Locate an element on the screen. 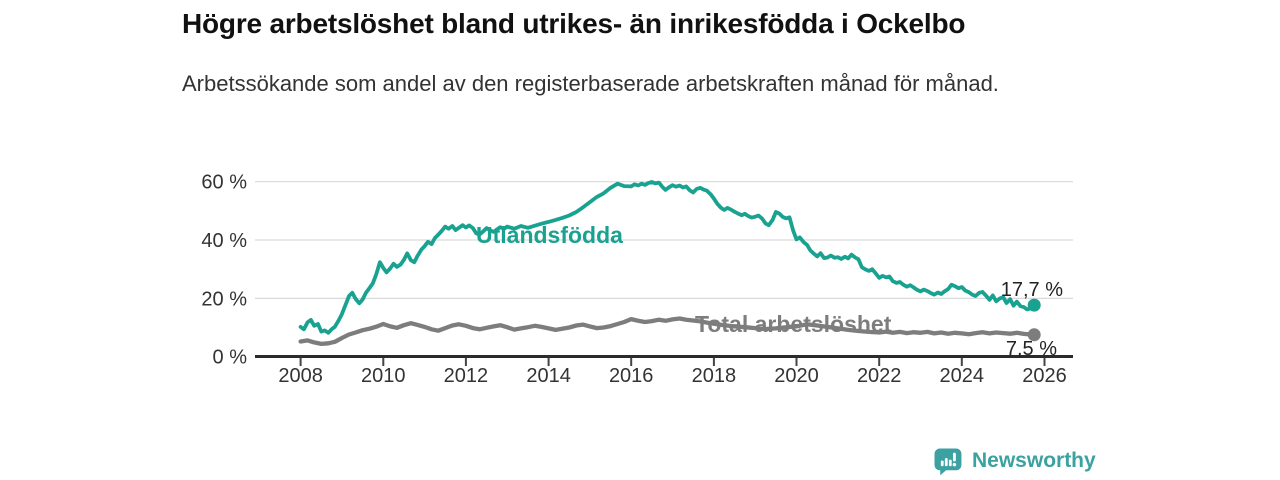 Image resolution: width=1280 pixels, height=480 pixels. x-axis-tick-label: 2026 is located at coordinates (1044, 376).